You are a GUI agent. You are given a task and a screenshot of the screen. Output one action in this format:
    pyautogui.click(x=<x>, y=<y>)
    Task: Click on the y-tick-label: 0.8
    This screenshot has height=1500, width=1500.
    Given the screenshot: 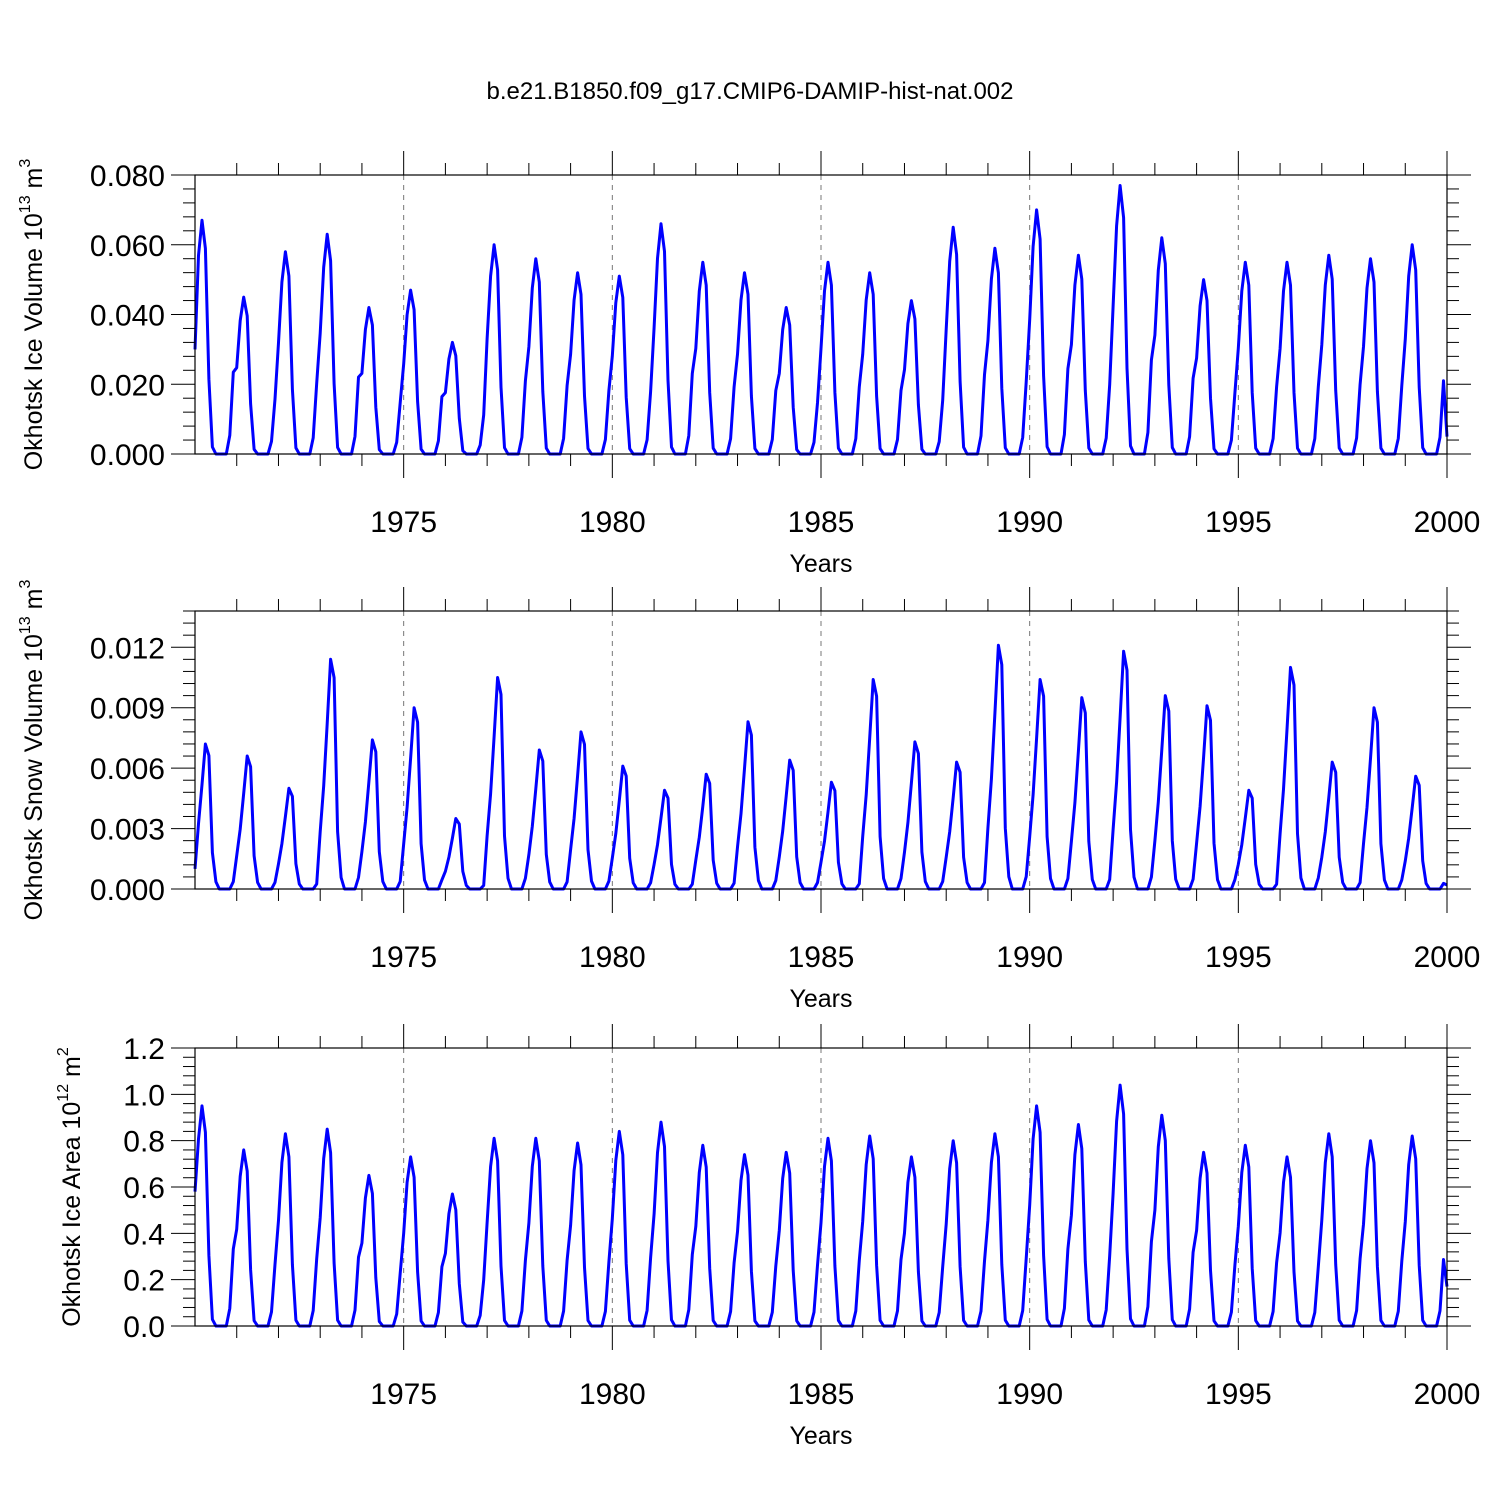 What is the action you would take?
    pyautogui.click(x=144, y=1142)
    